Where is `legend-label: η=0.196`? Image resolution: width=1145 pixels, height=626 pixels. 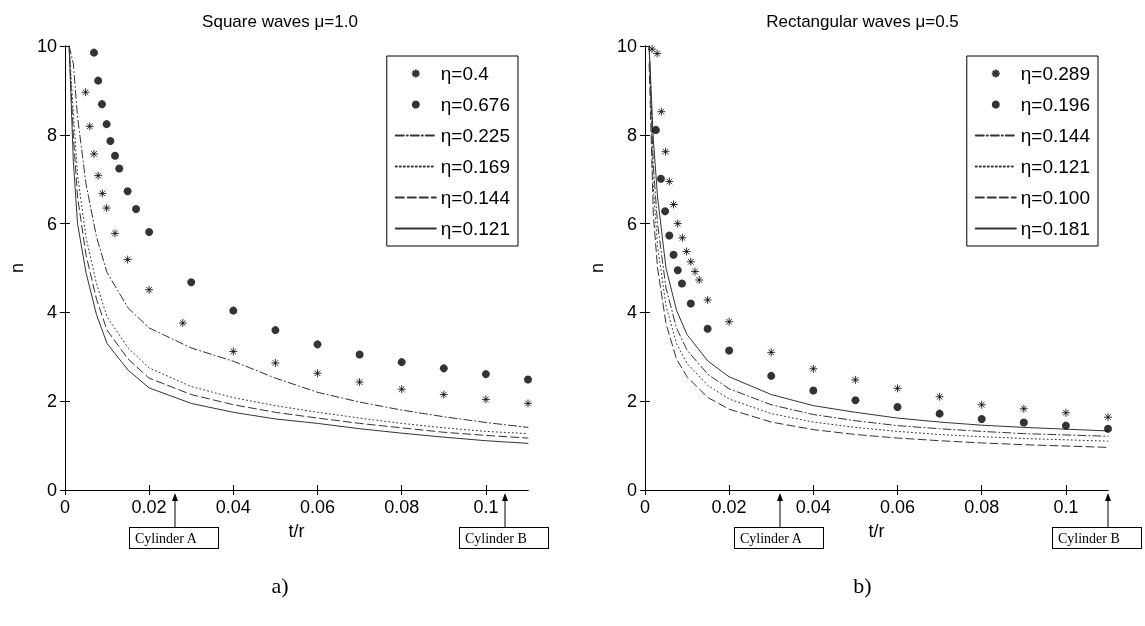 legend-label: η=0.196 is located at coordinates (1055, 104).